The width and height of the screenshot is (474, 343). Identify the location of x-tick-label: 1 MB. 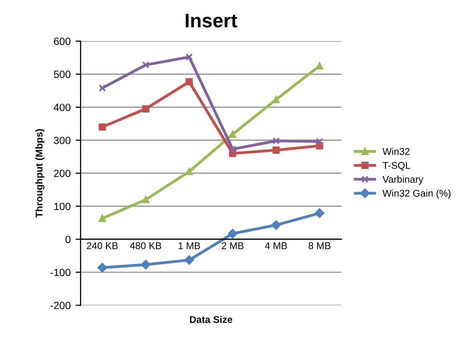
(189, 246).